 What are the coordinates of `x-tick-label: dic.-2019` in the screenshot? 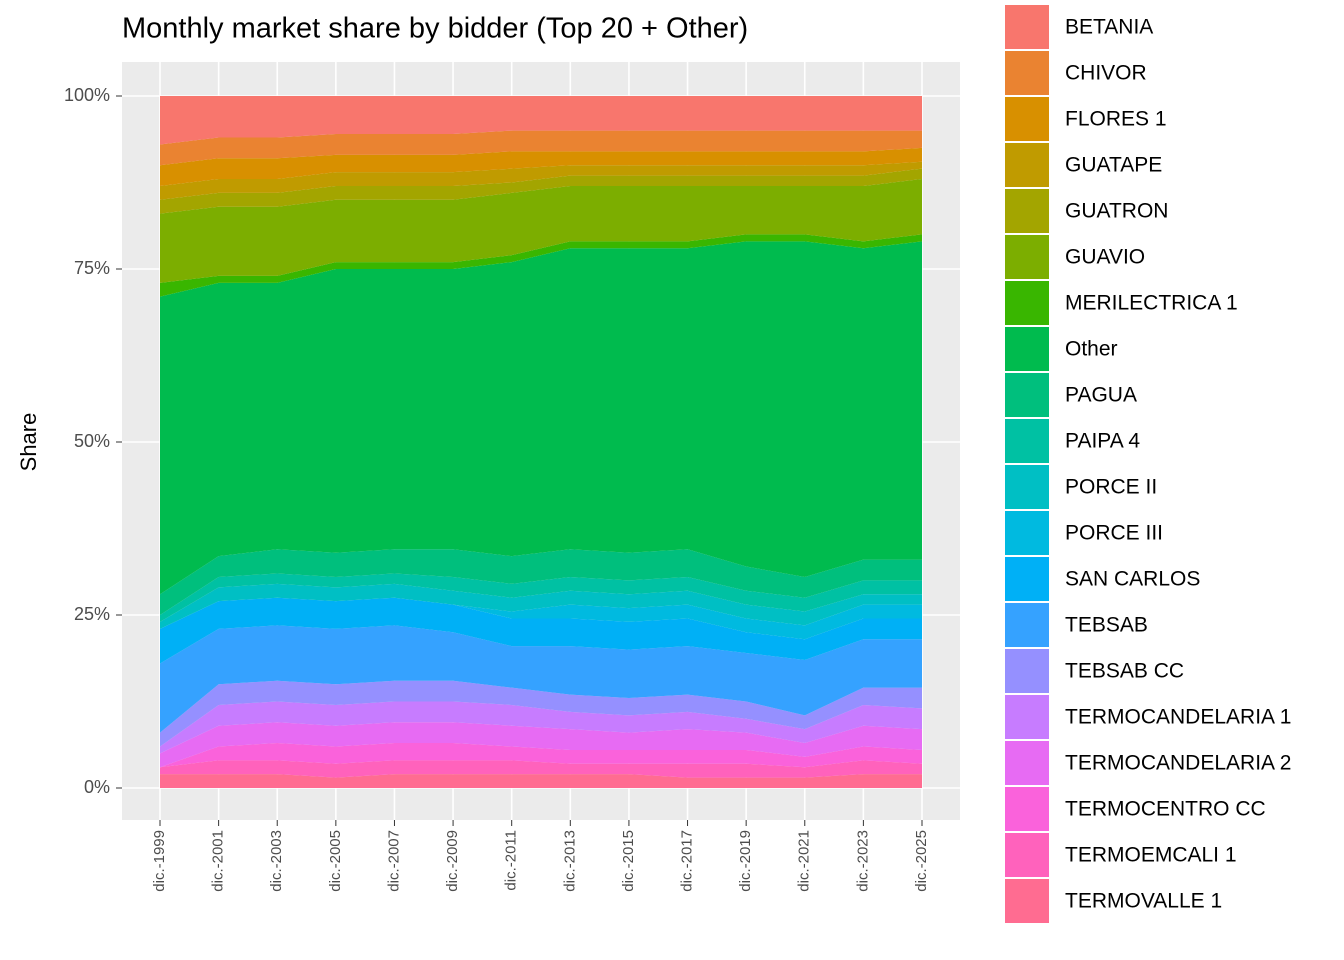 It's located at (745, 861).